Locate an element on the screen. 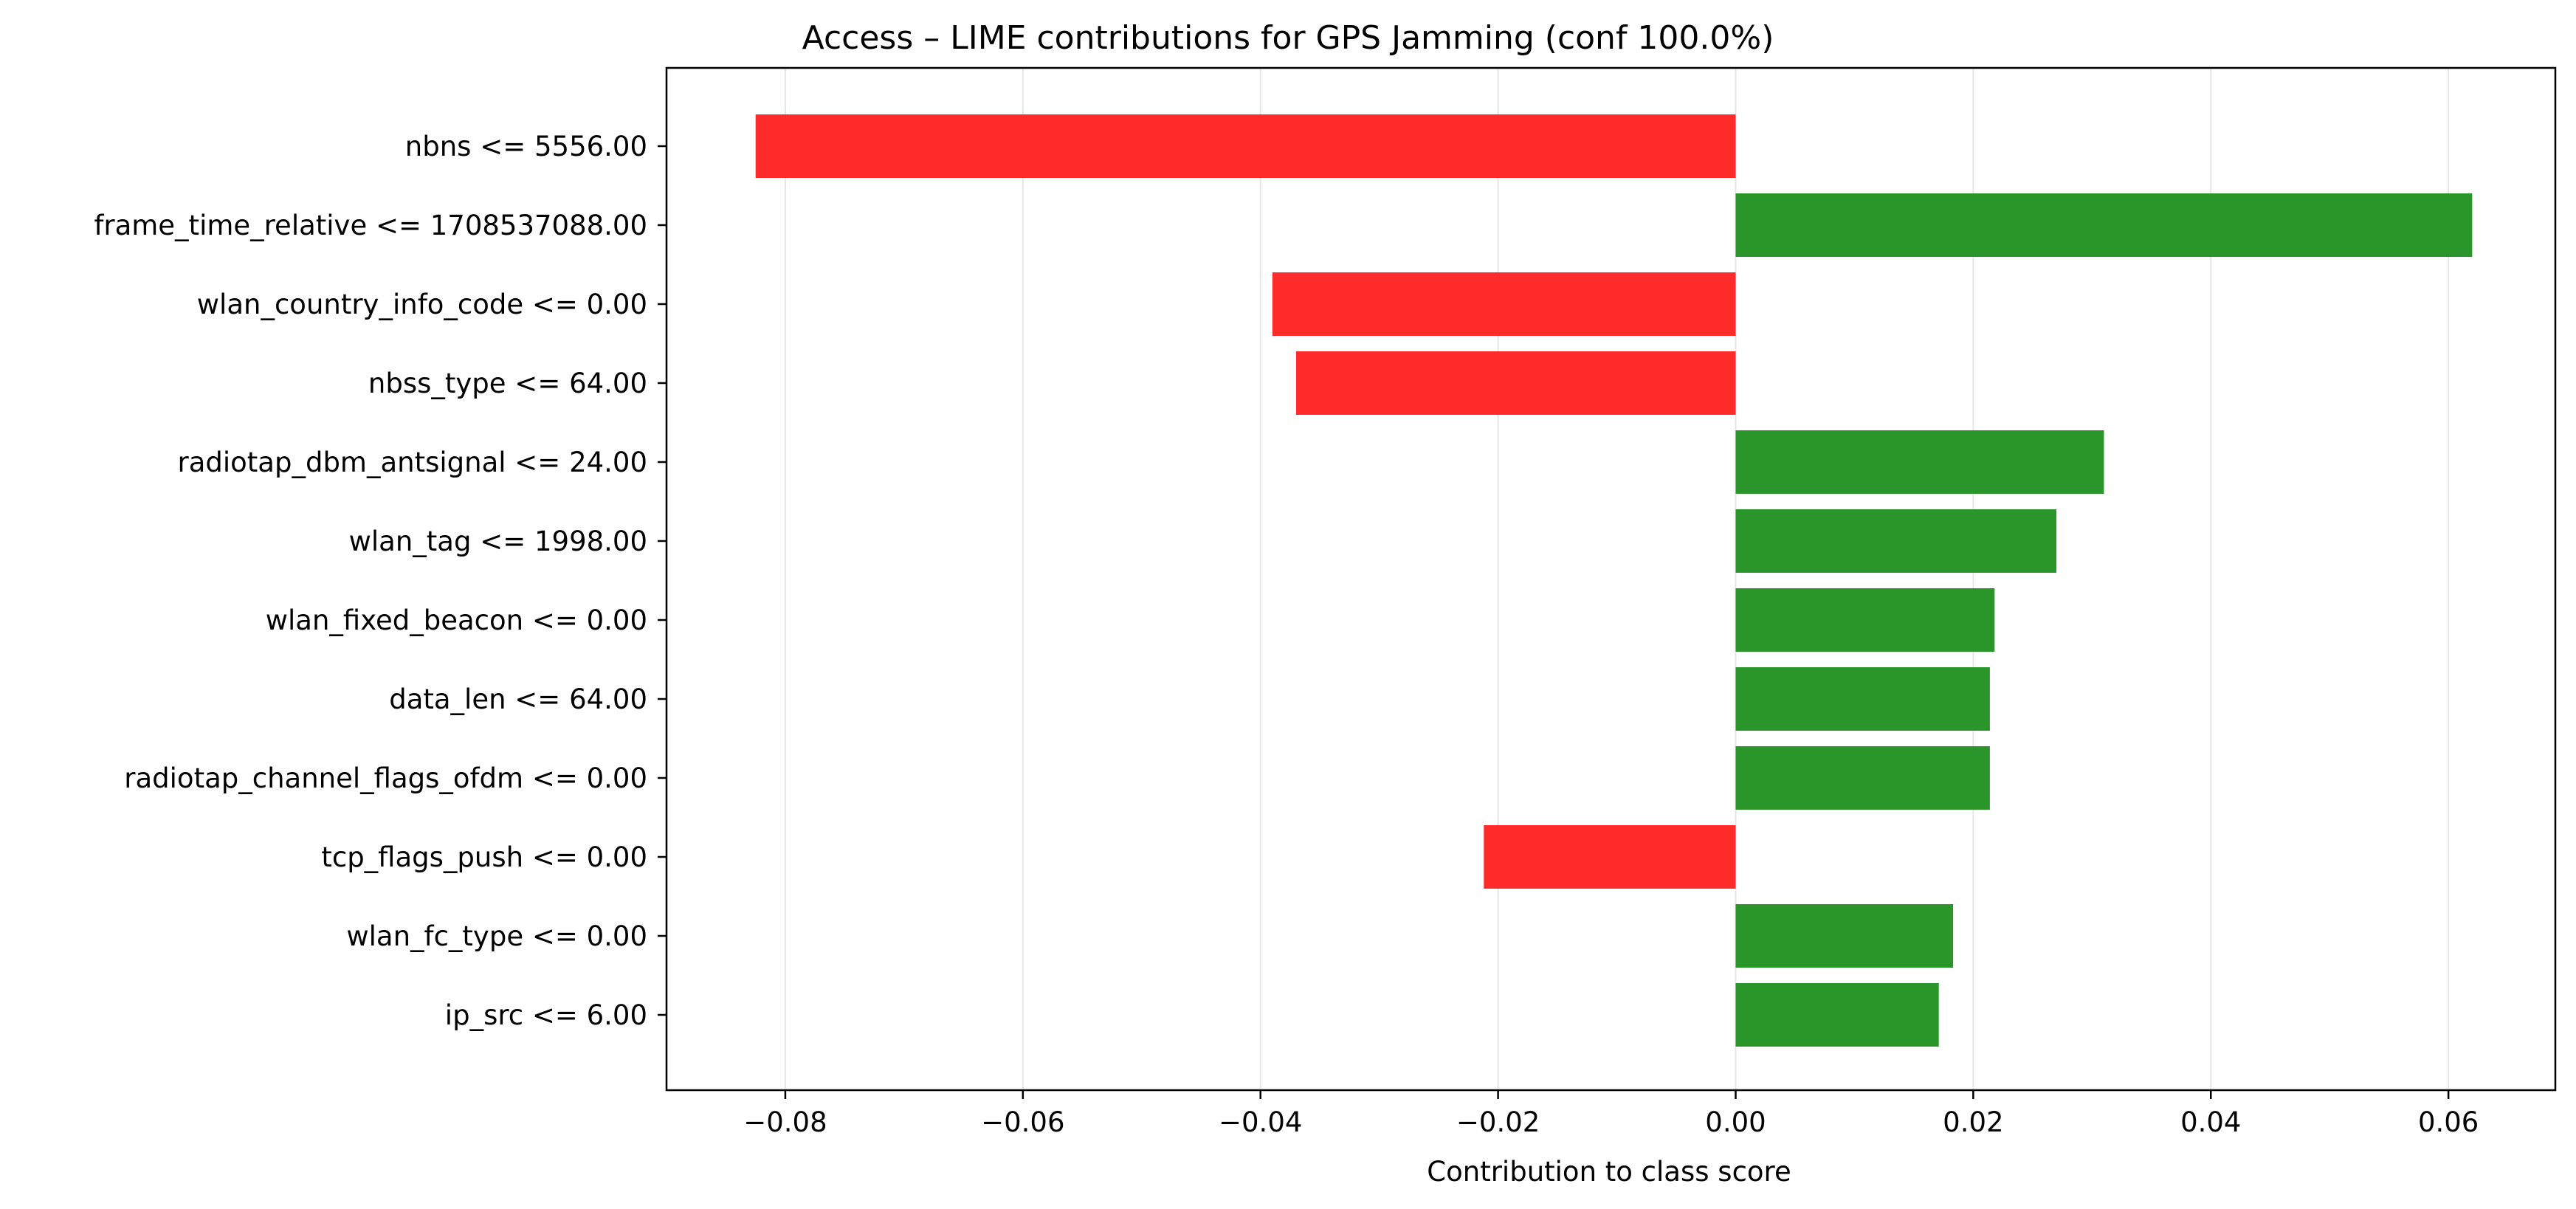 Image resolution: width=2576 pixels, height=1209 pixels. x-axis-label: Contribution to class score is located at coordinates (1609, 1172).